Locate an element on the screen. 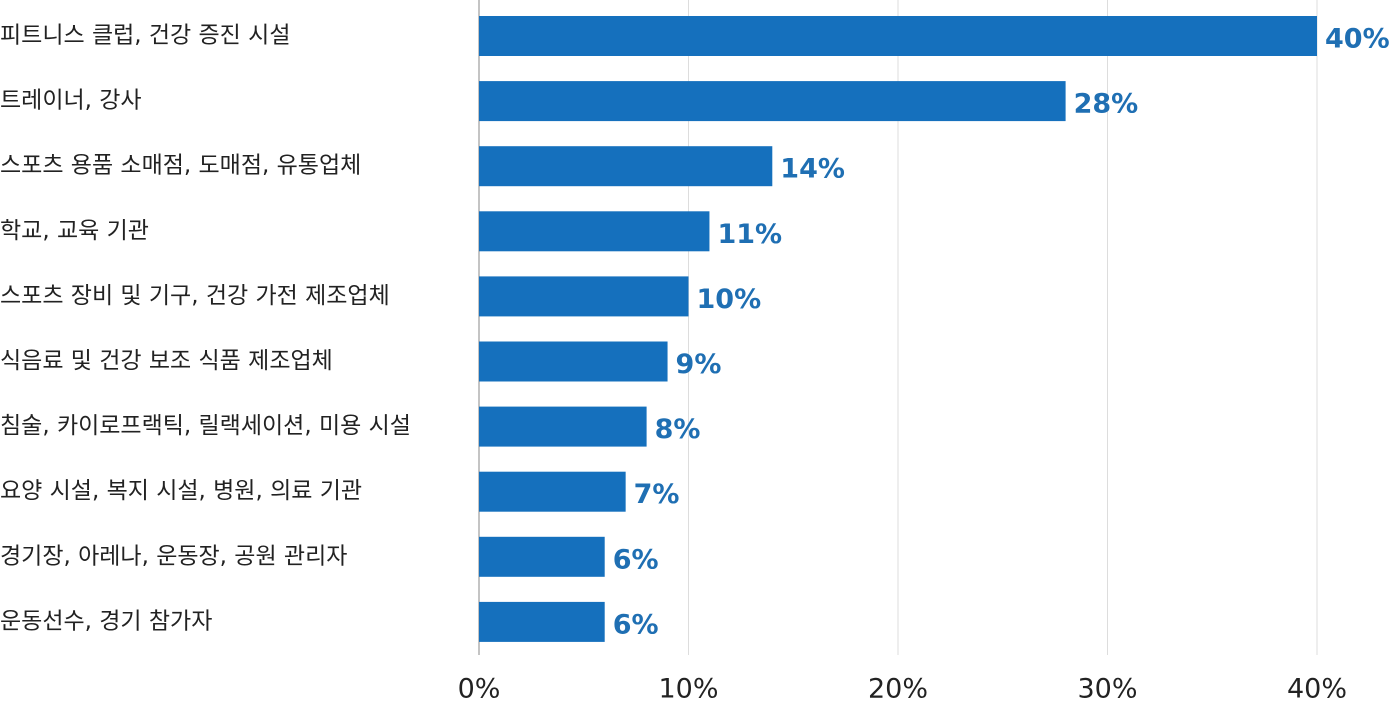 This screenshot has height=706, width=1392. category-label: 운동선수, 경기 참가자 is located at coordinates (106, 621).